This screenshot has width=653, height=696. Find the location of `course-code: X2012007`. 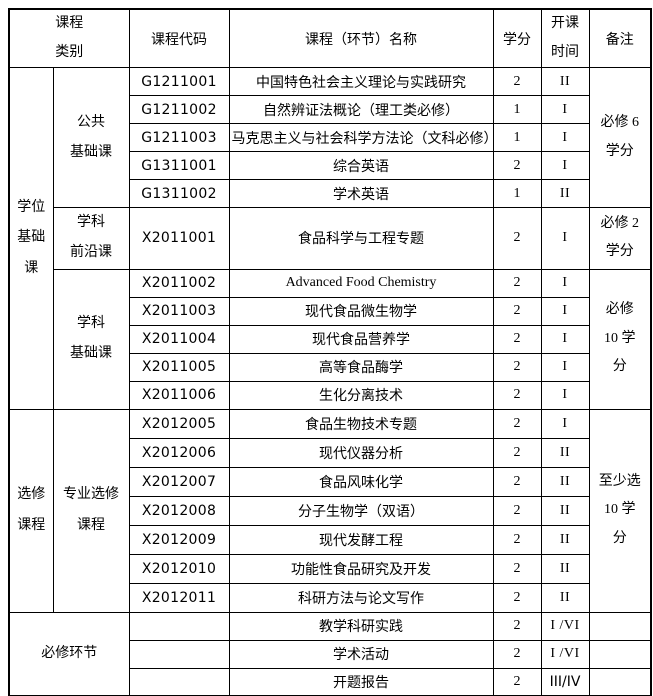

course-code: X2012007 is located at coordinates (179, 481).